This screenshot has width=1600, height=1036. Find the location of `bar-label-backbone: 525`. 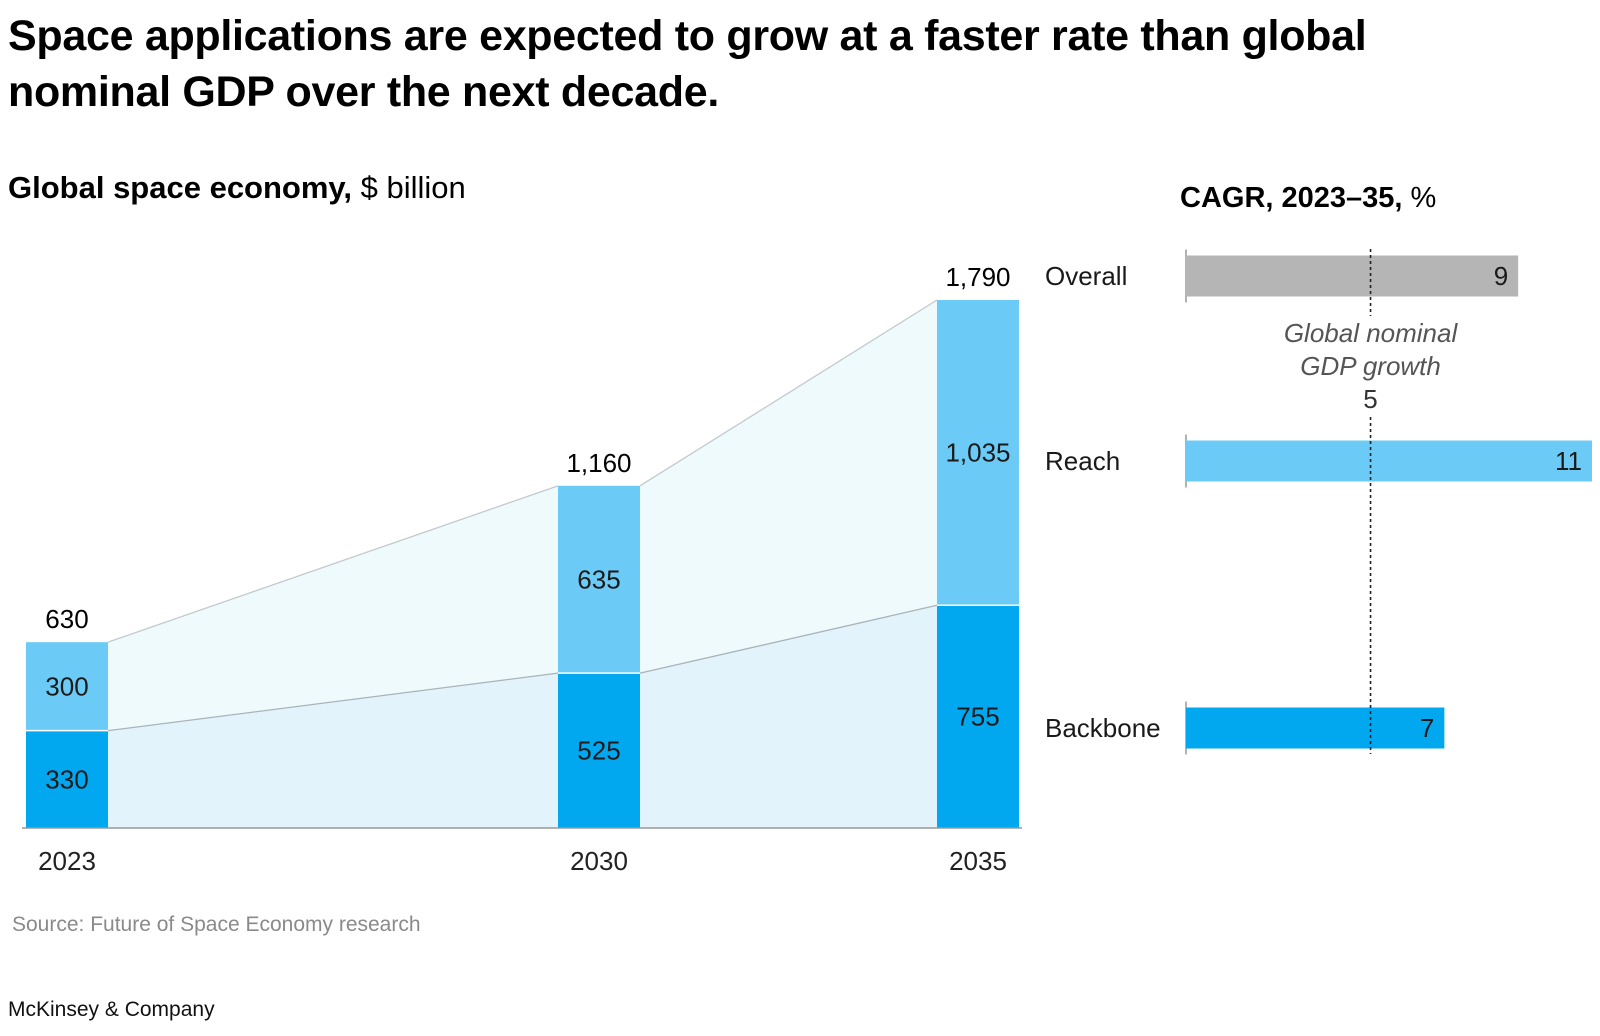

bar-label-backbone: 525 is located at coordinates (598, 751).